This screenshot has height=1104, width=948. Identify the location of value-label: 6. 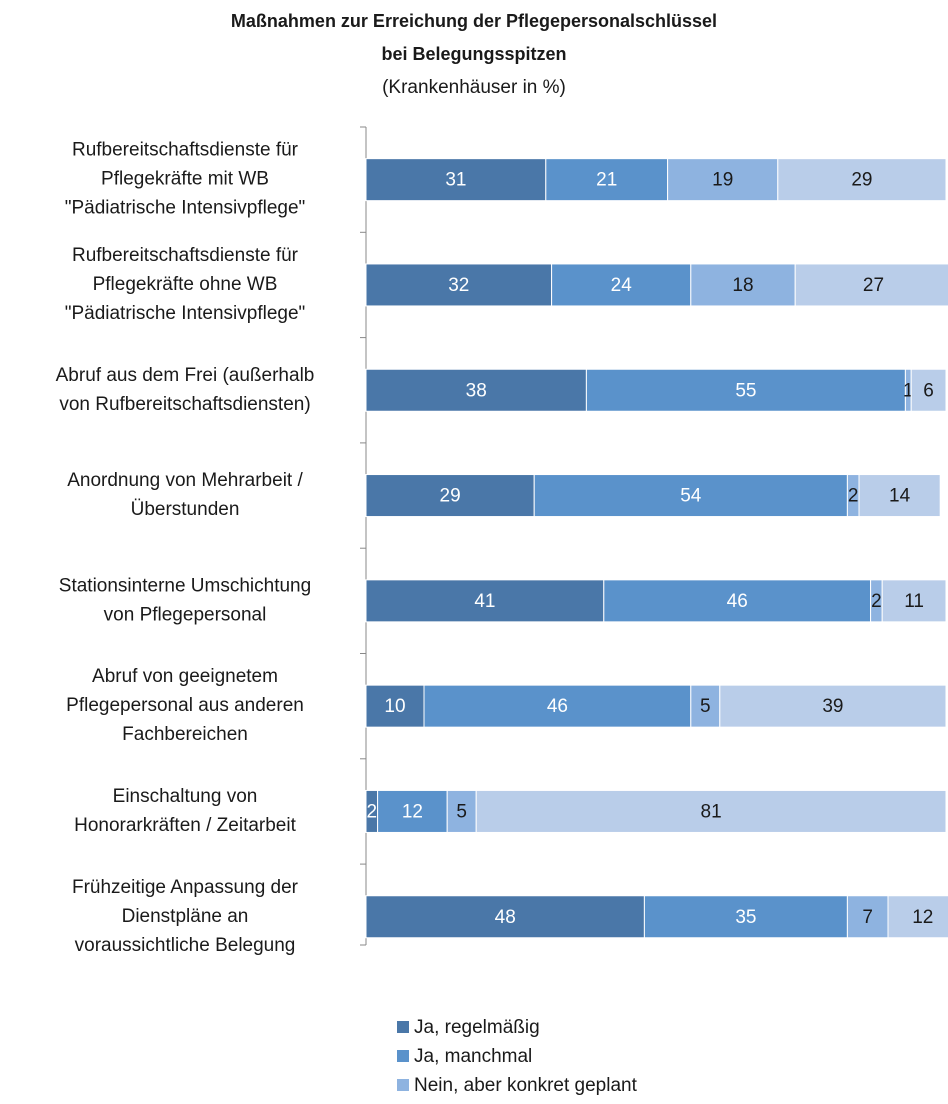
(928, 390).